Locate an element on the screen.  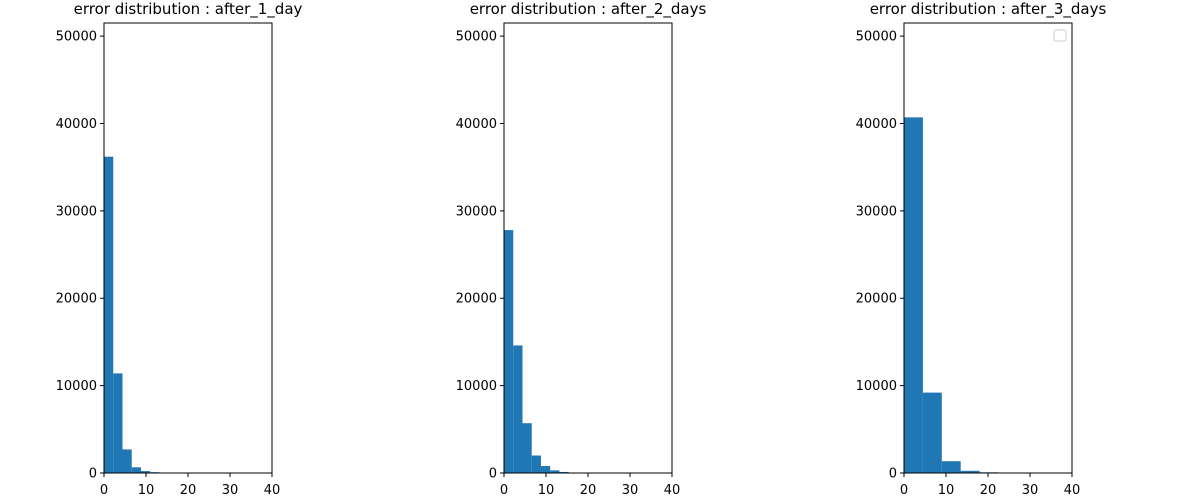
legend-box is located at coordinates (1060, 35).